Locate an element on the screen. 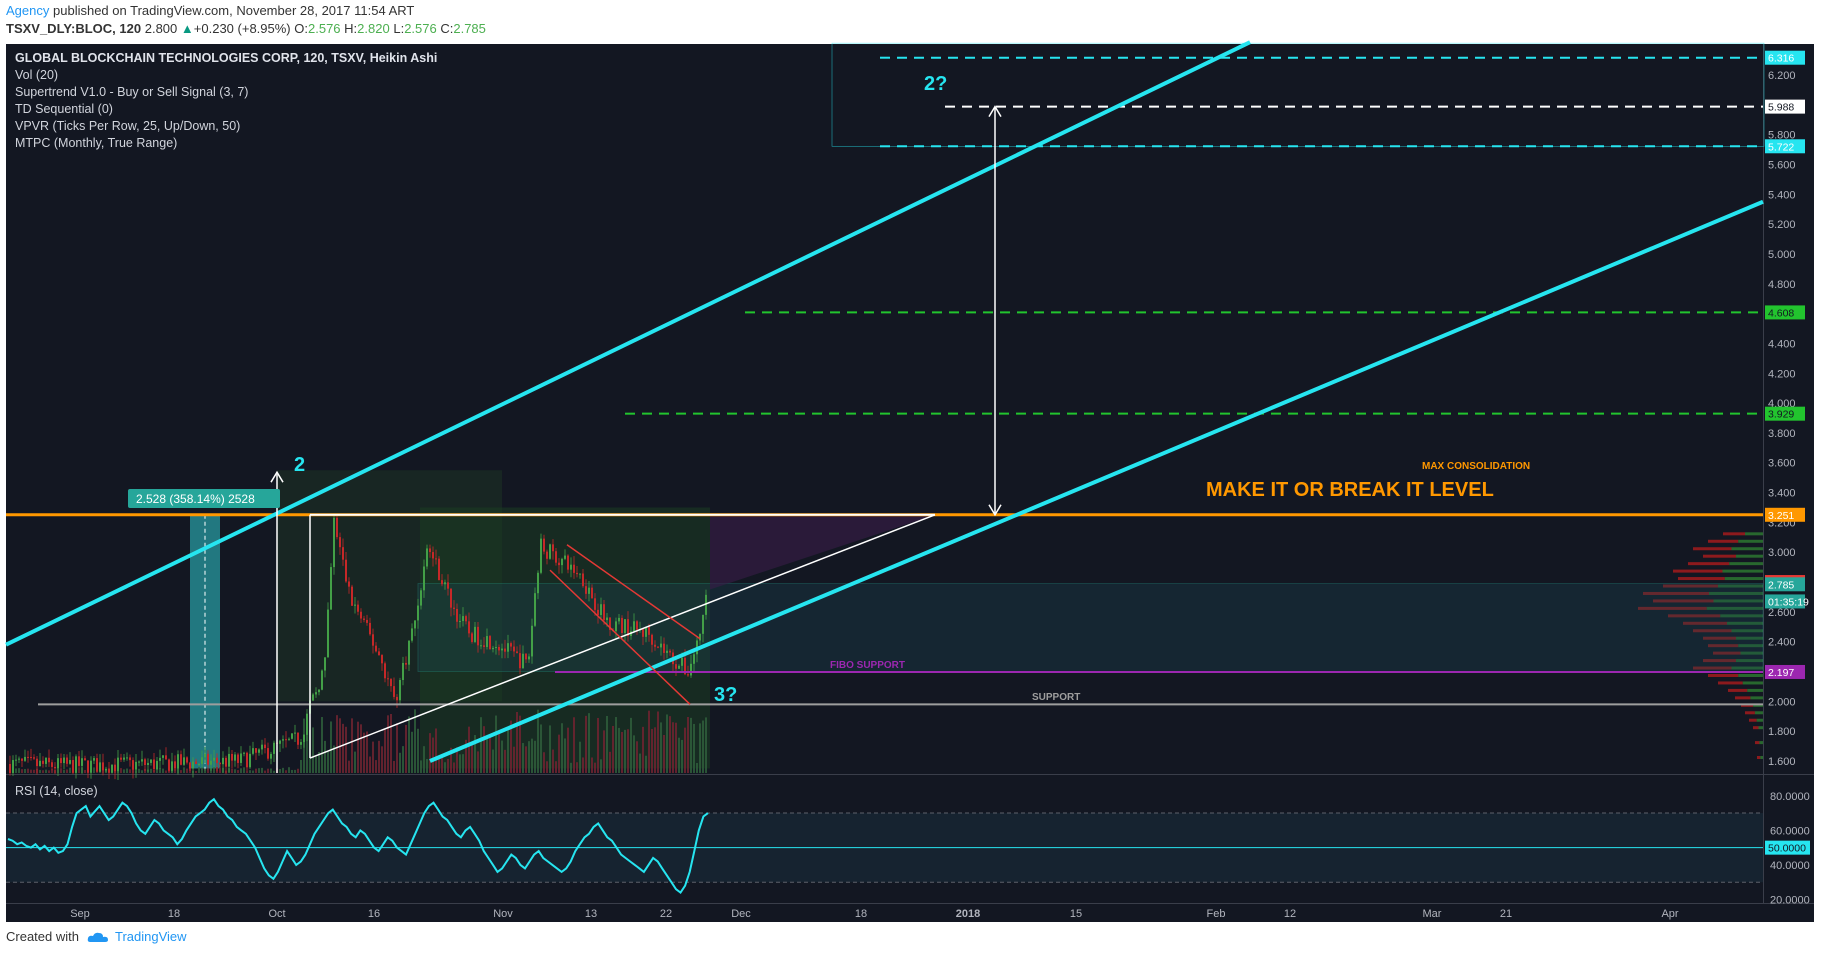 The width and height of the screenshot is (1824, 956). tradingview-brand: TradingView is located at coordinates (150, 936).